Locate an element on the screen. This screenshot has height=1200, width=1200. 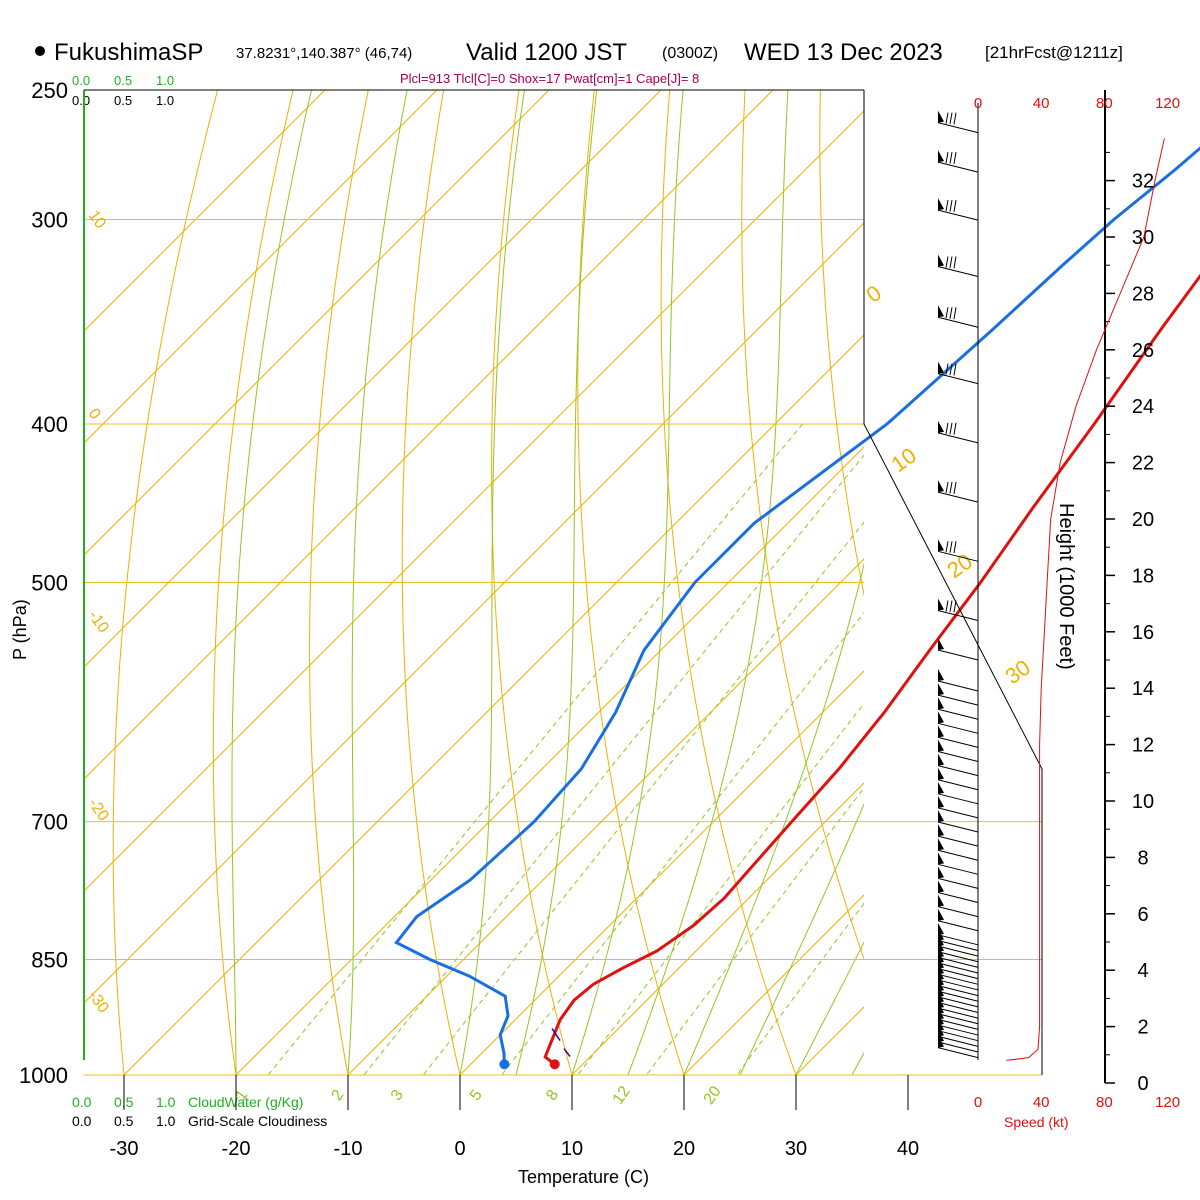
mixing-ratio-label: 8 is located at coordinates (552, 1095).